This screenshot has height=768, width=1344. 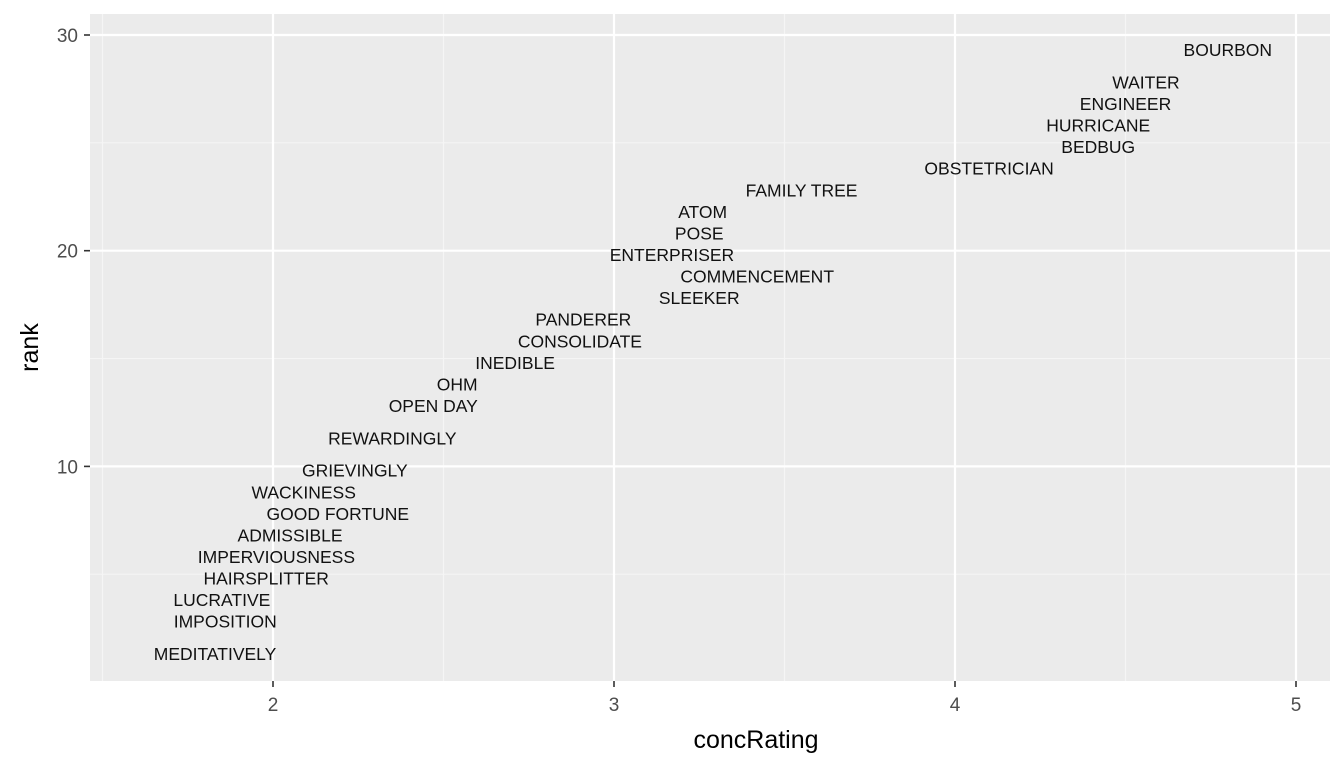 What do you see at coordinates (1296, 705) in the screenshot?
I see `x-tick-label: 5` at bounding box center [1296, 705].